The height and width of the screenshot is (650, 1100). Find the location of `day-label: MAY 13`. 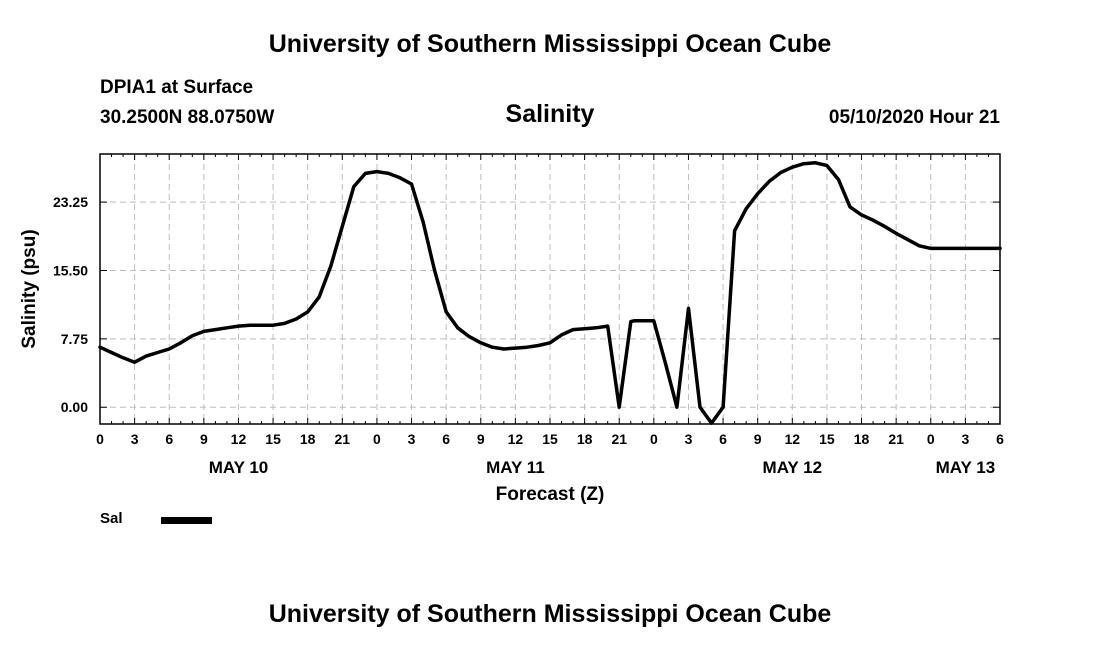

day-label: MAY 13 is located at coordinates (966, 467).